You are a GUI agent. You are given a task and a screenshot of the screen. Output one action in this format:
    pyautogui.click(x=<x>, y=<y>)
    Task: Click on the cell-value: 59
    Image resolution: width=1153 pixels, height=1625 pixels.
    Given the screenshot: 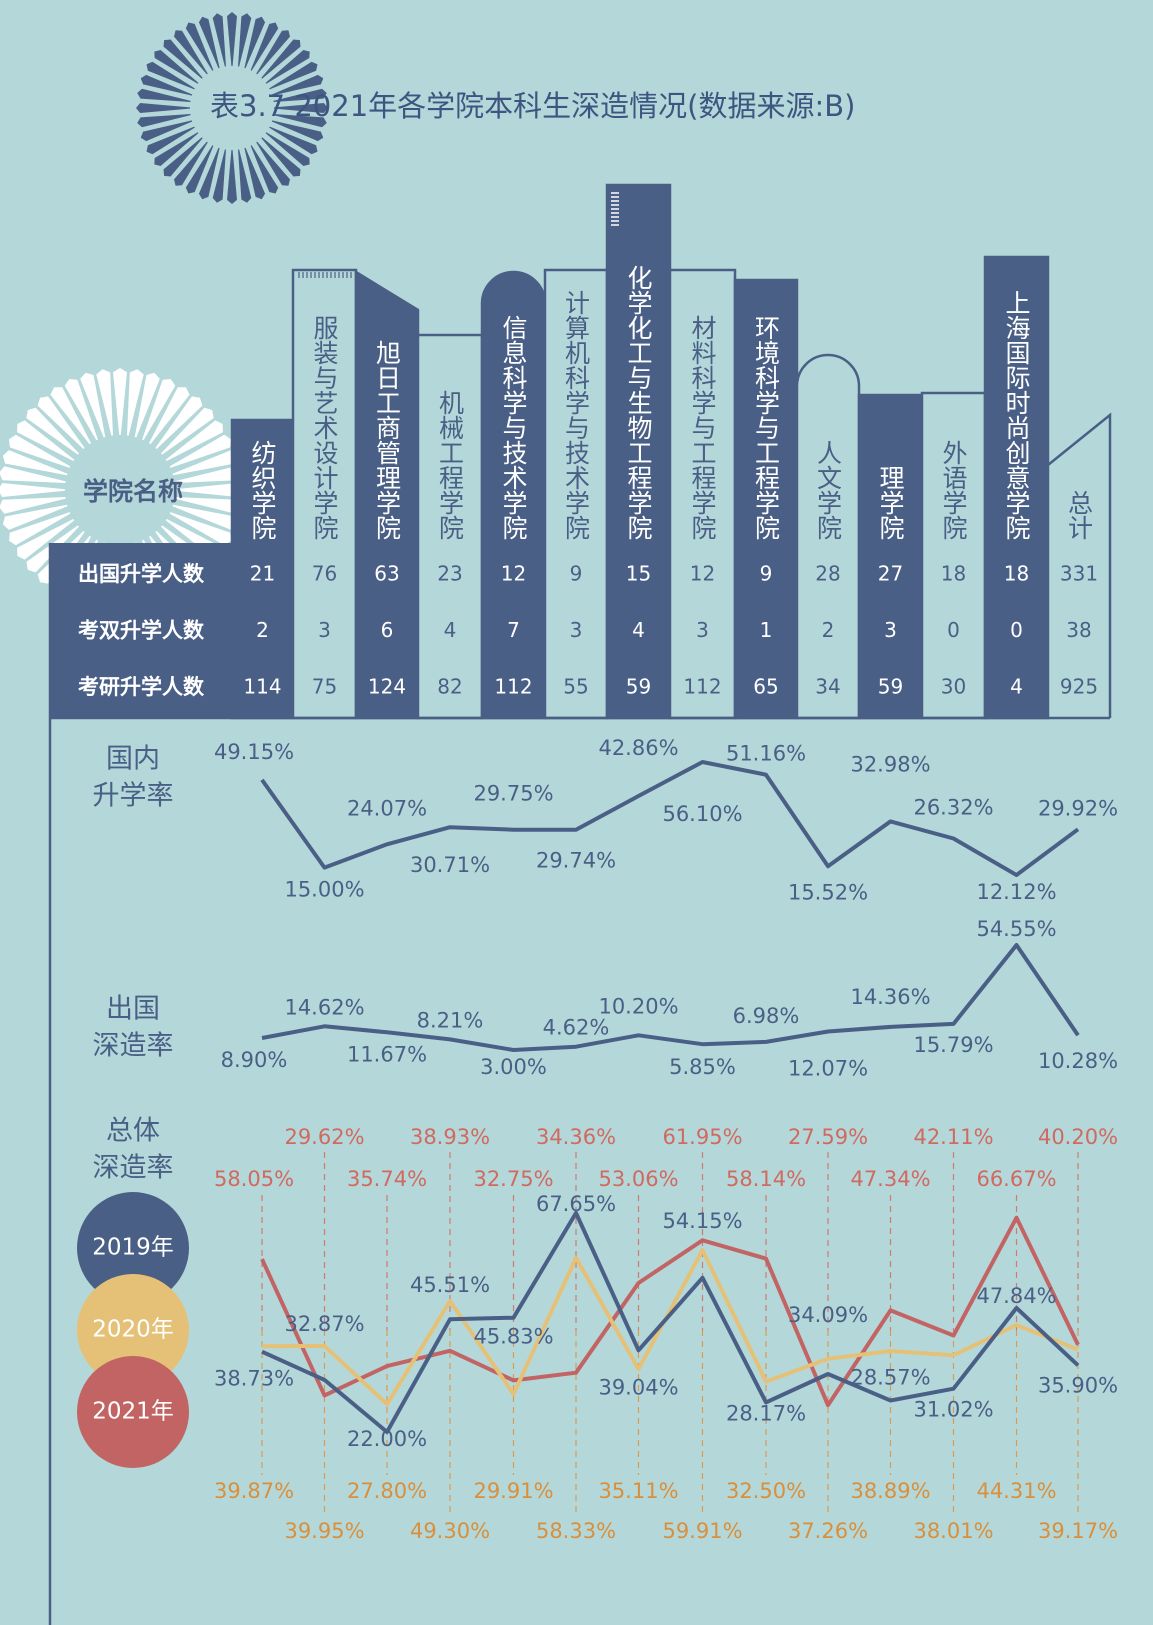 What is the action you would take?
    pyautogui.click(x=890, y=687)
    